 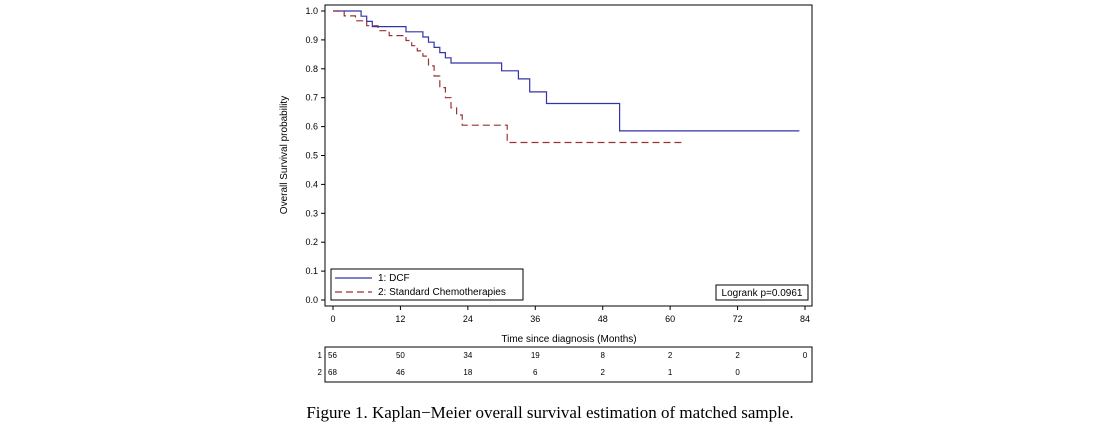 What do you see at coordinates (670, 372) in the screenshot?
I see `risk-count: 1` at bounding box center [670, 372].